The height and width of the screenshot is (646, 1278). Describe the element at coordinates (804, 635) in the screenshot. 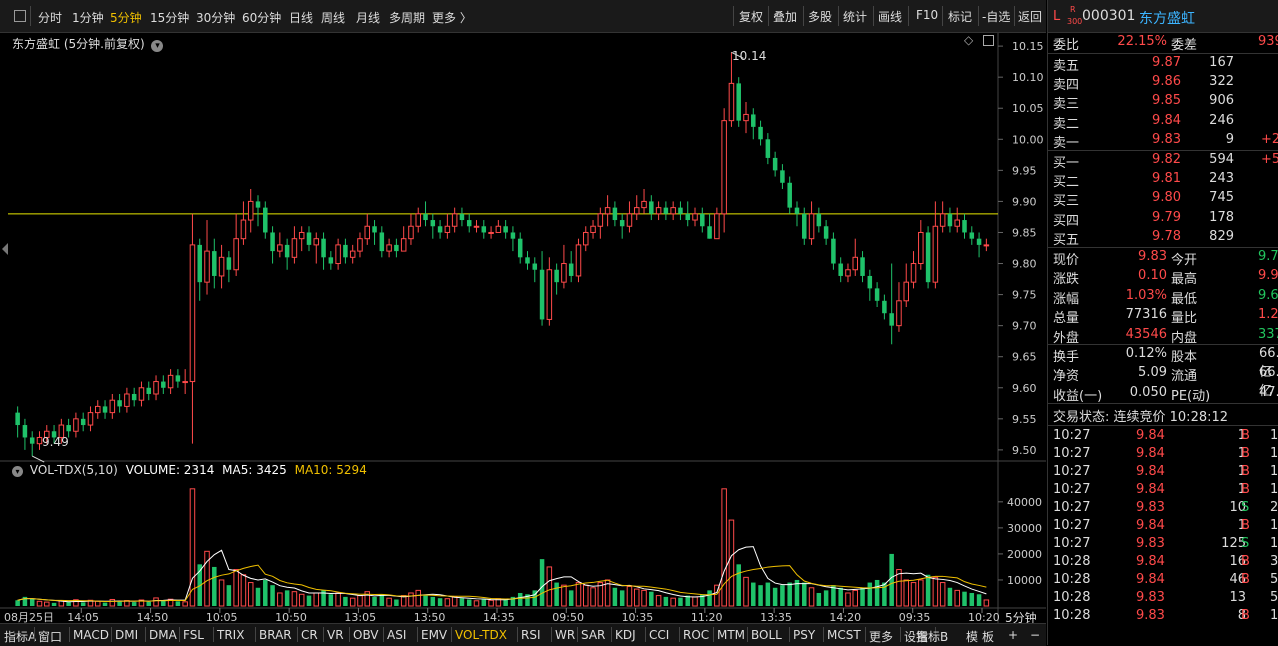

I see `indicator-tab: PSY` at that location.